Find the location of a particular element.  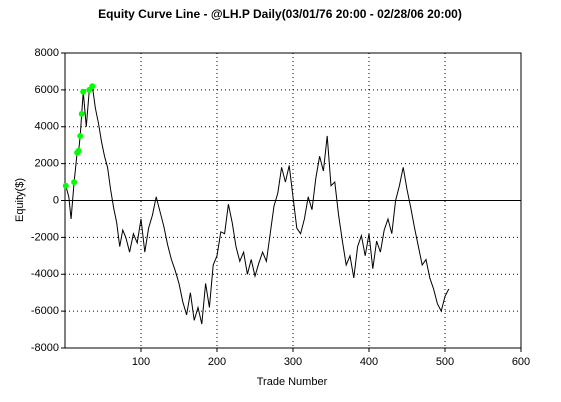

y-axis-label: Equity($) is located at coordinates (20, 200).